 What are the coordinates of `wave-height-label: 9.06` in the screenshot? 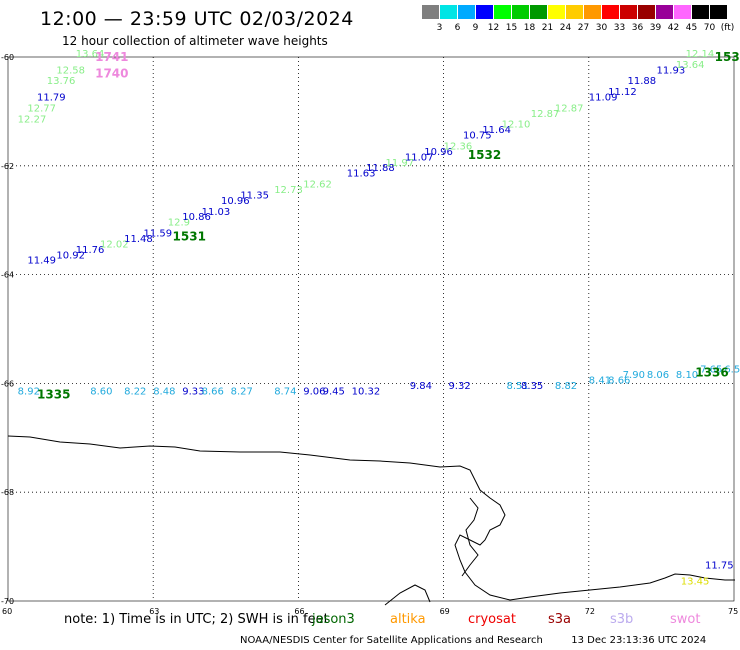 It's located at (314, 391).